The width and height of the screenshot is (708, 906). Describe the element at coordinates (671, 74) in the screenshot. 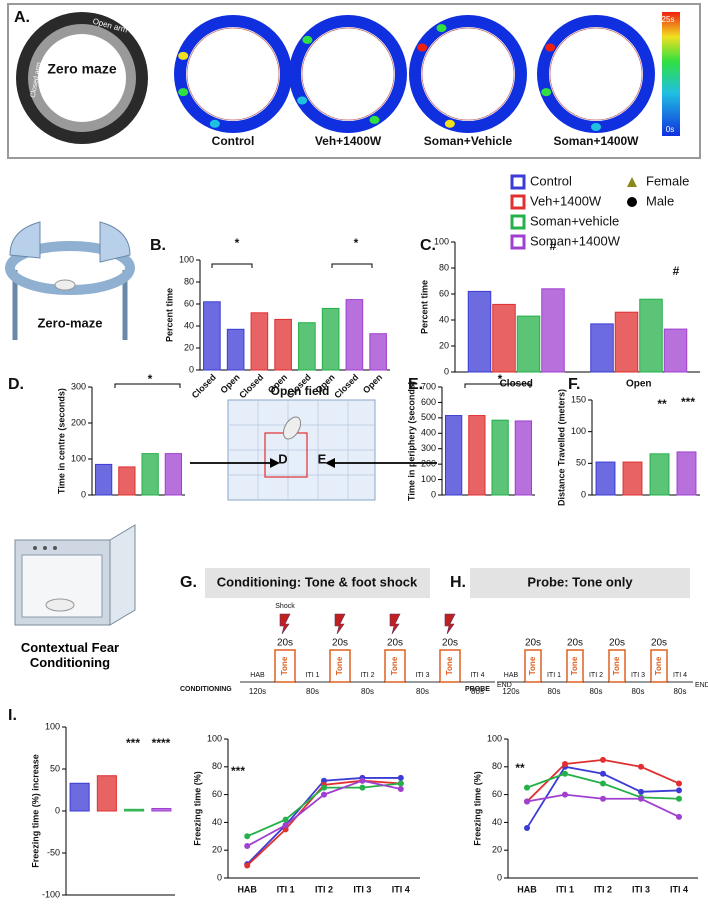

I see `colorbar` at that location.